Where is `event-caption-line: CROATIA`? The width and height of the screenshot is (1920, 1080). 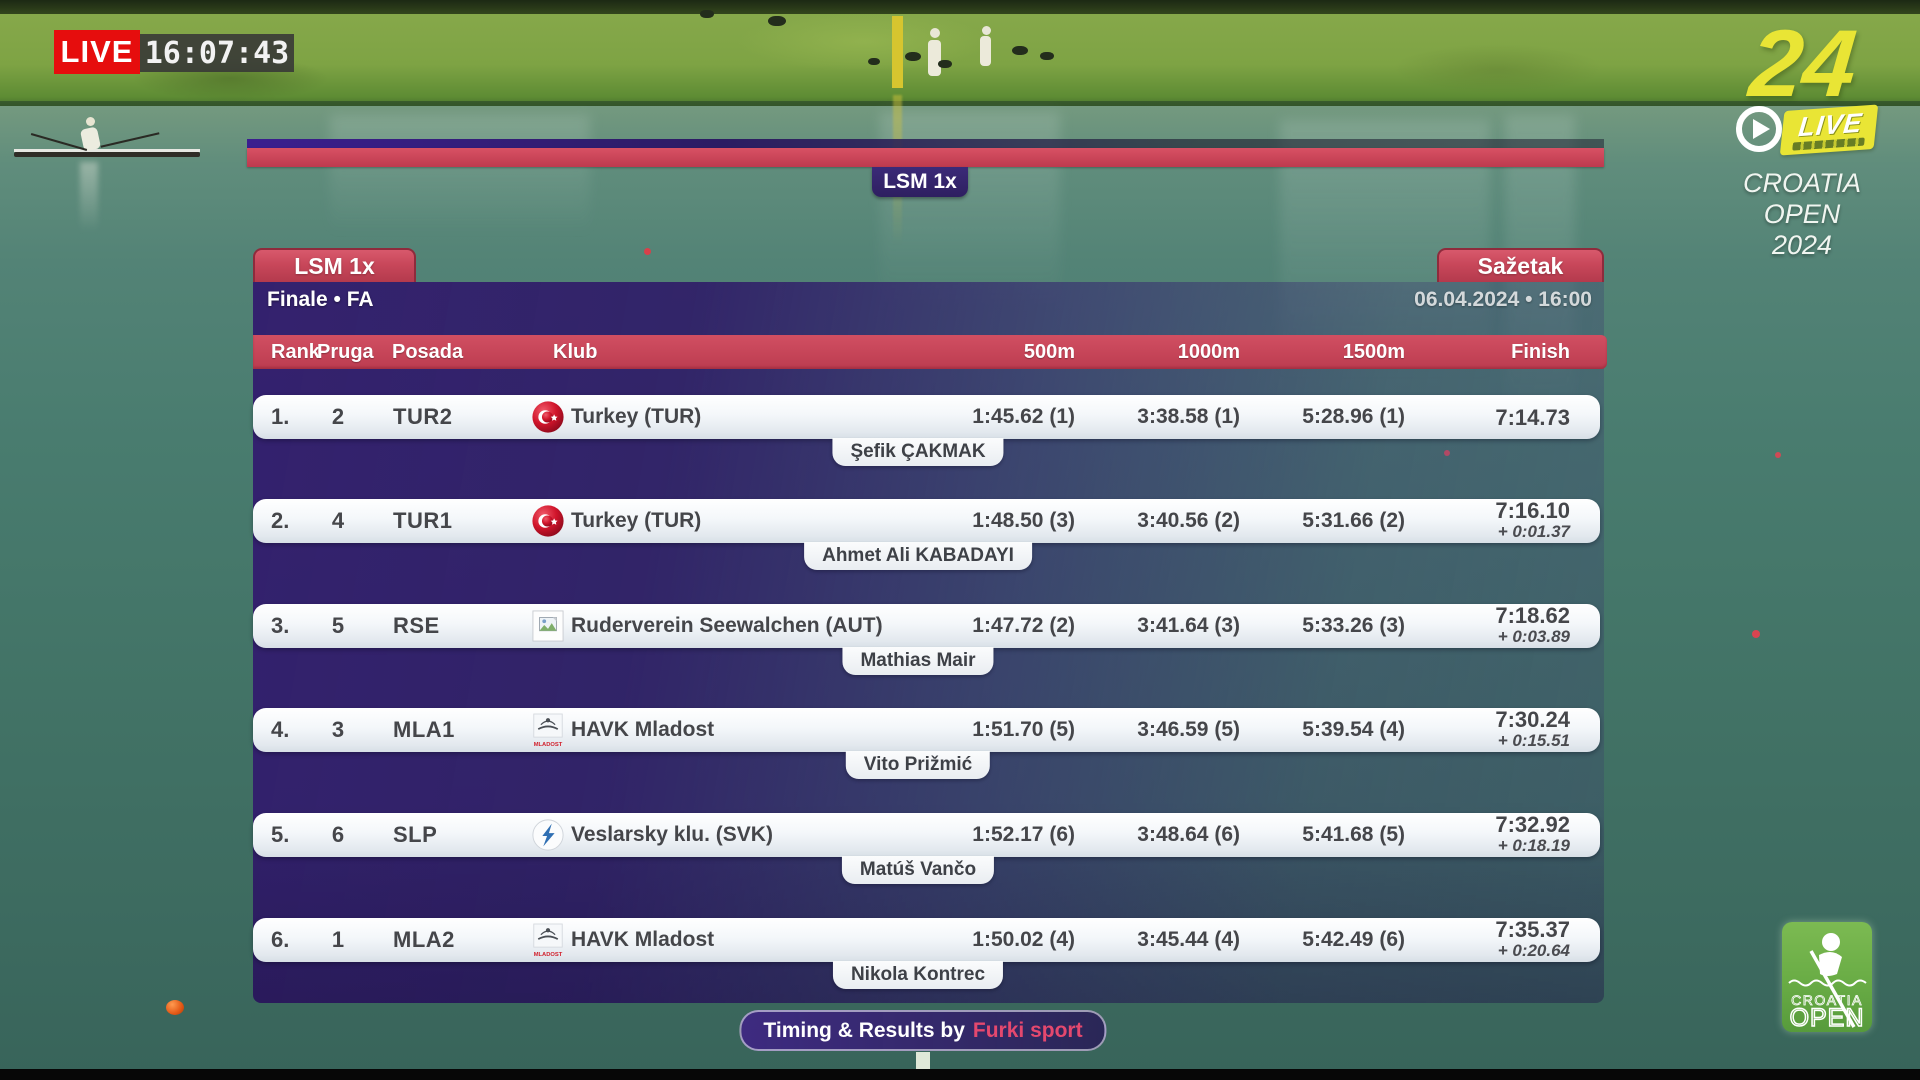 event-caption-line: CROATIA is located at coordinates (1801, 183).